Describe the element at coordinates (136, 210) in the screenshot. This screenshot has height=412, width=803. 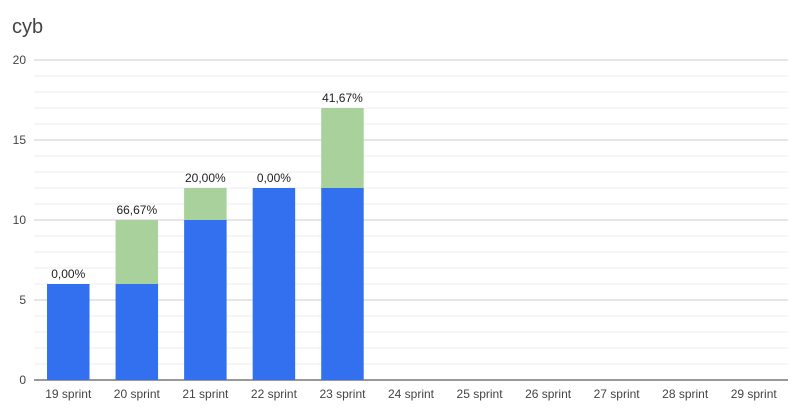
I see `data-label: 66,67%` at that location.